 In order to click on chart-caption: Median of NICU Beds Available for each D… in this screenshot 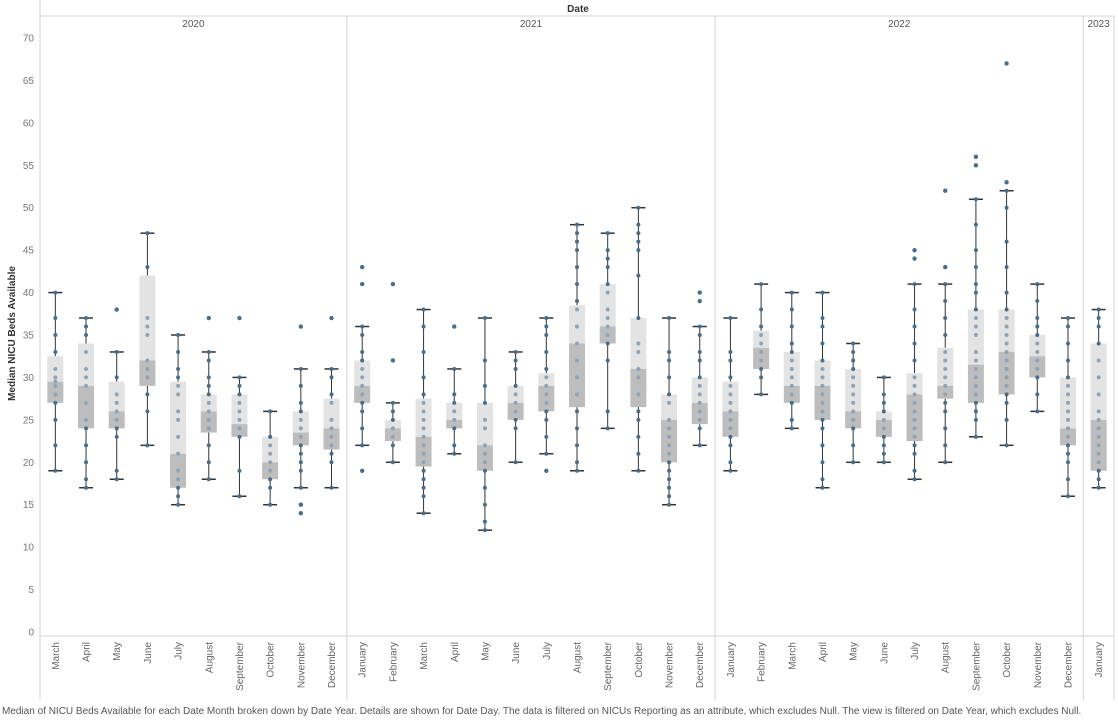, I will do `click(542, 711)`.